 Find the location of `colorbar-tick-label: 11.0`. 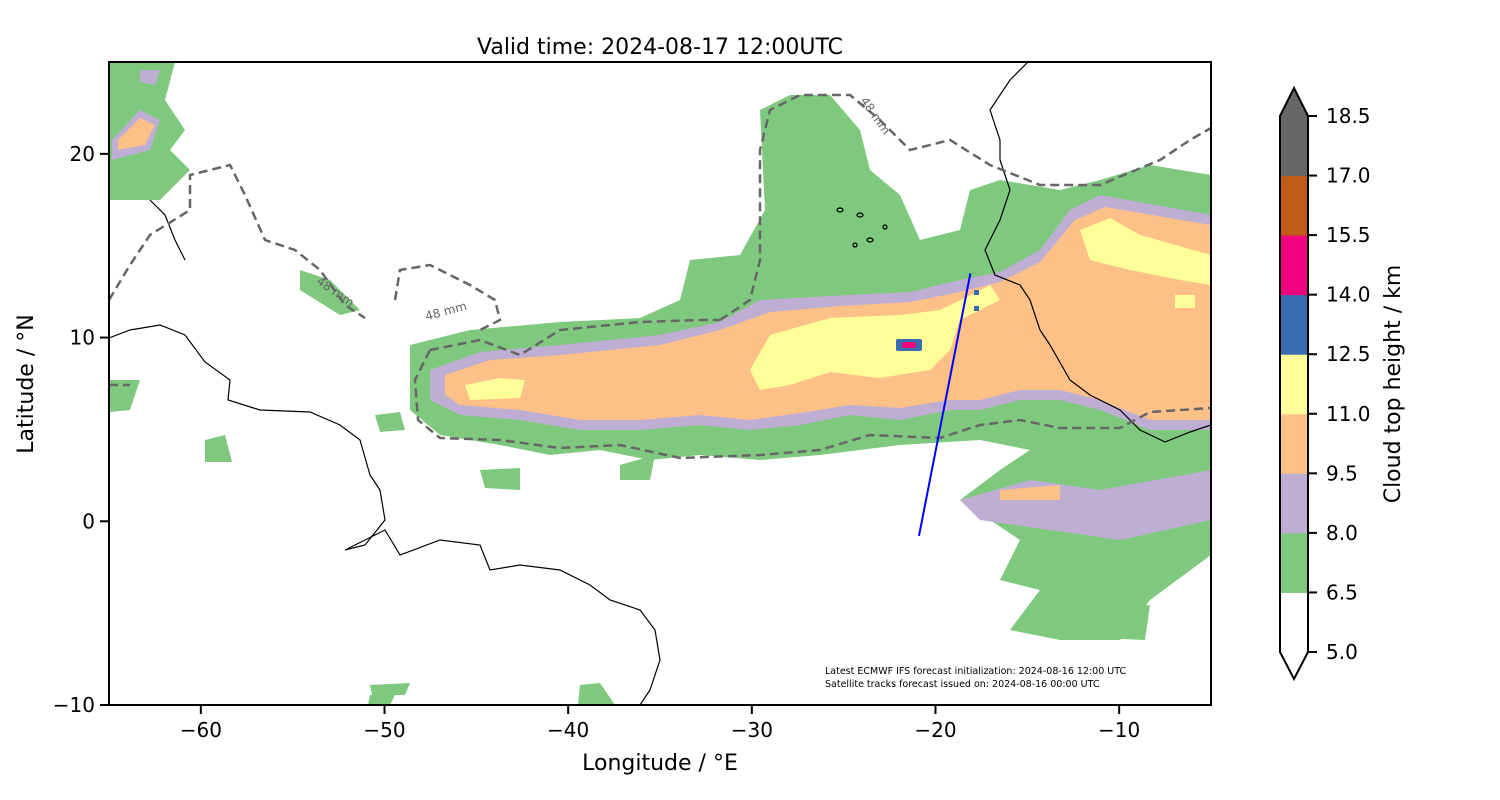

colorbar-tick-label: 11.0 is located at coordinates (1348, 414).